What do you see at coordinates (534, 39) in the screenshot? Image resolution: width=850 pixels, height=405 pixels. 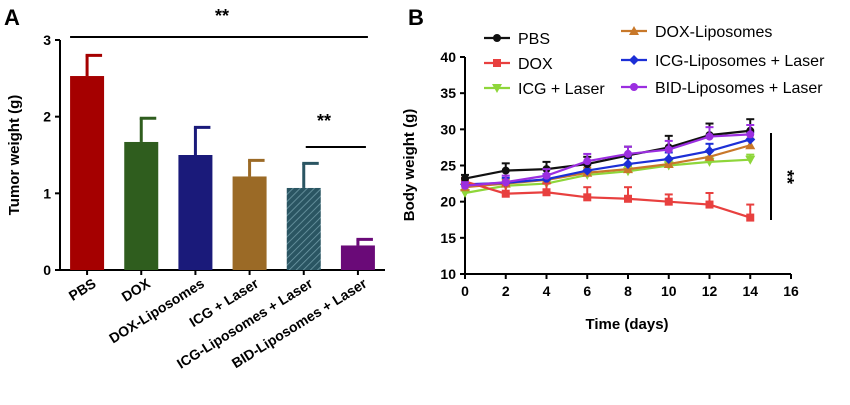 I see `legend-label: PBS` at bounding box center [534, 39].